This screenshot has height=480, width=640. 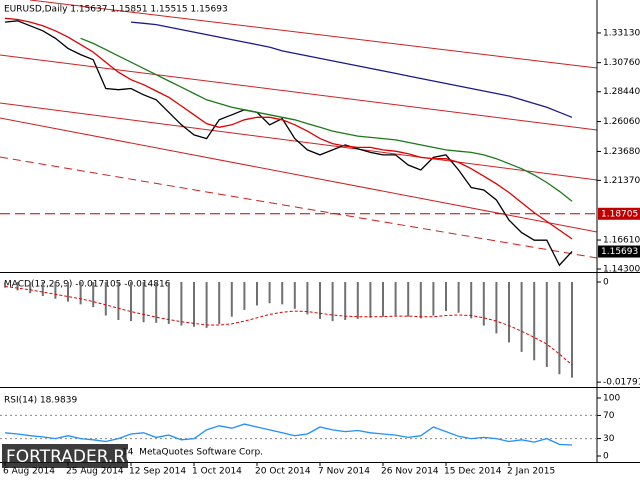 I want to click on x-tick-label: 6 Aug 2014, so click(x=29, y=472).